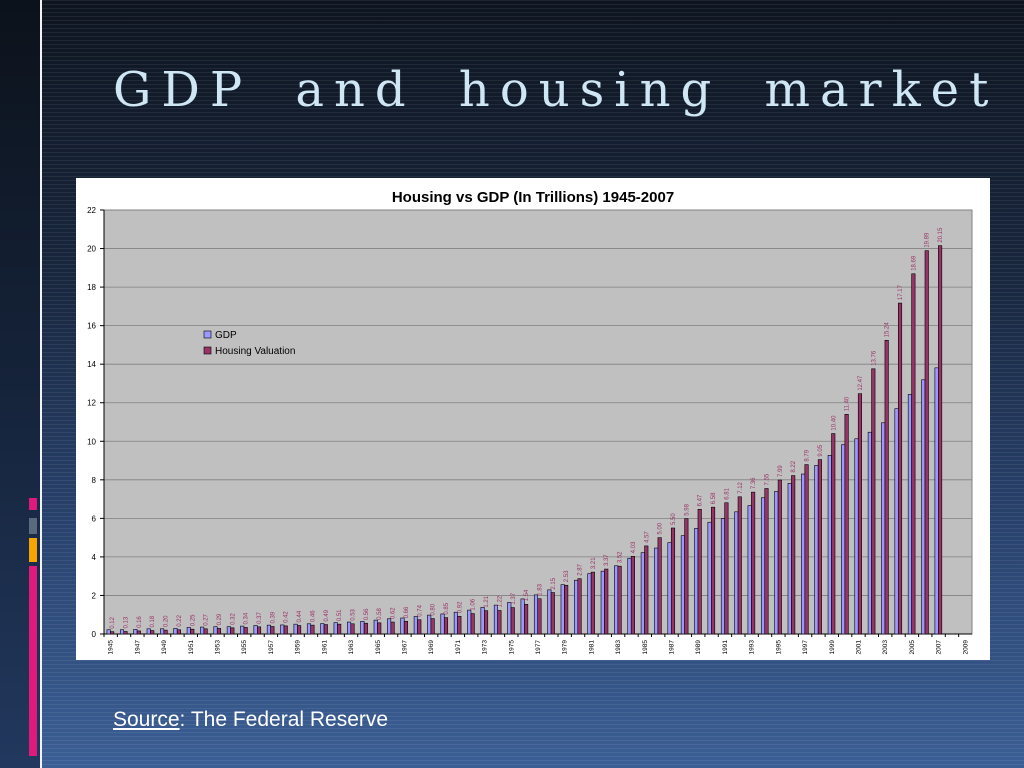  I want to click on data-label: 7.99, so click(781, 471).